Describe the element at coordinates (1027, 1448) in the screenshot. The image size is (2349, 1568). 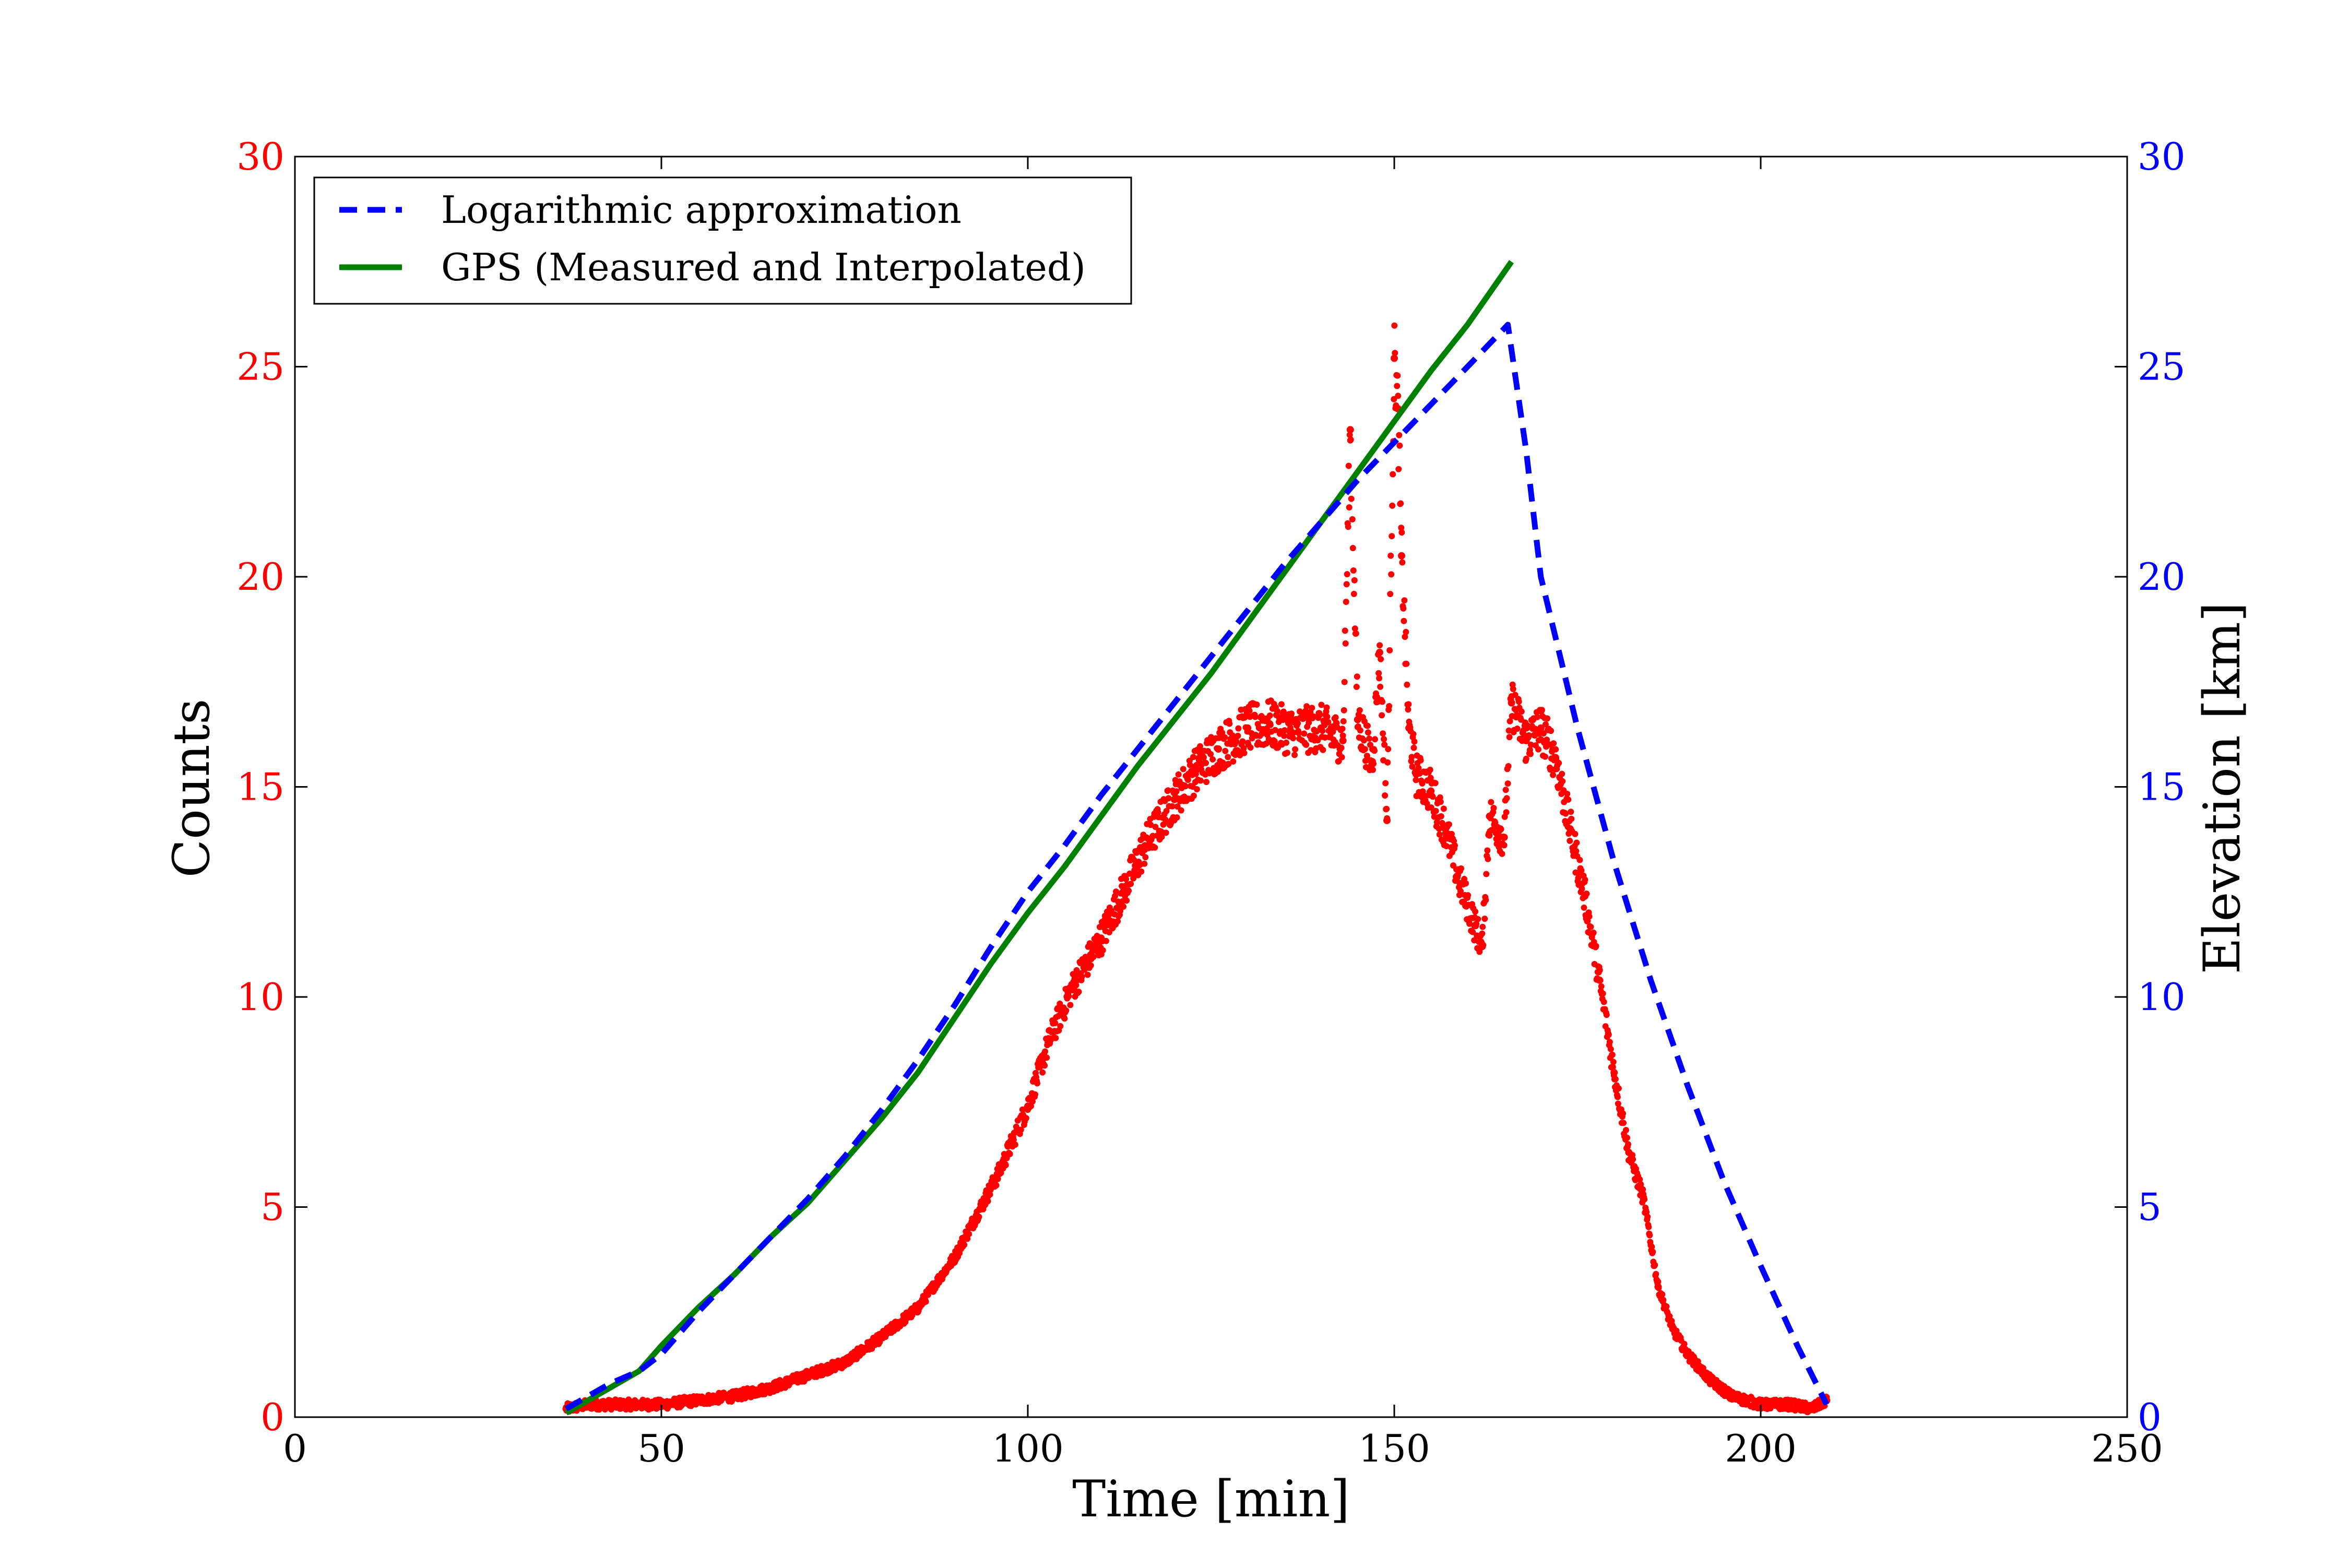
I see `x-tick-label: 100` at that location.